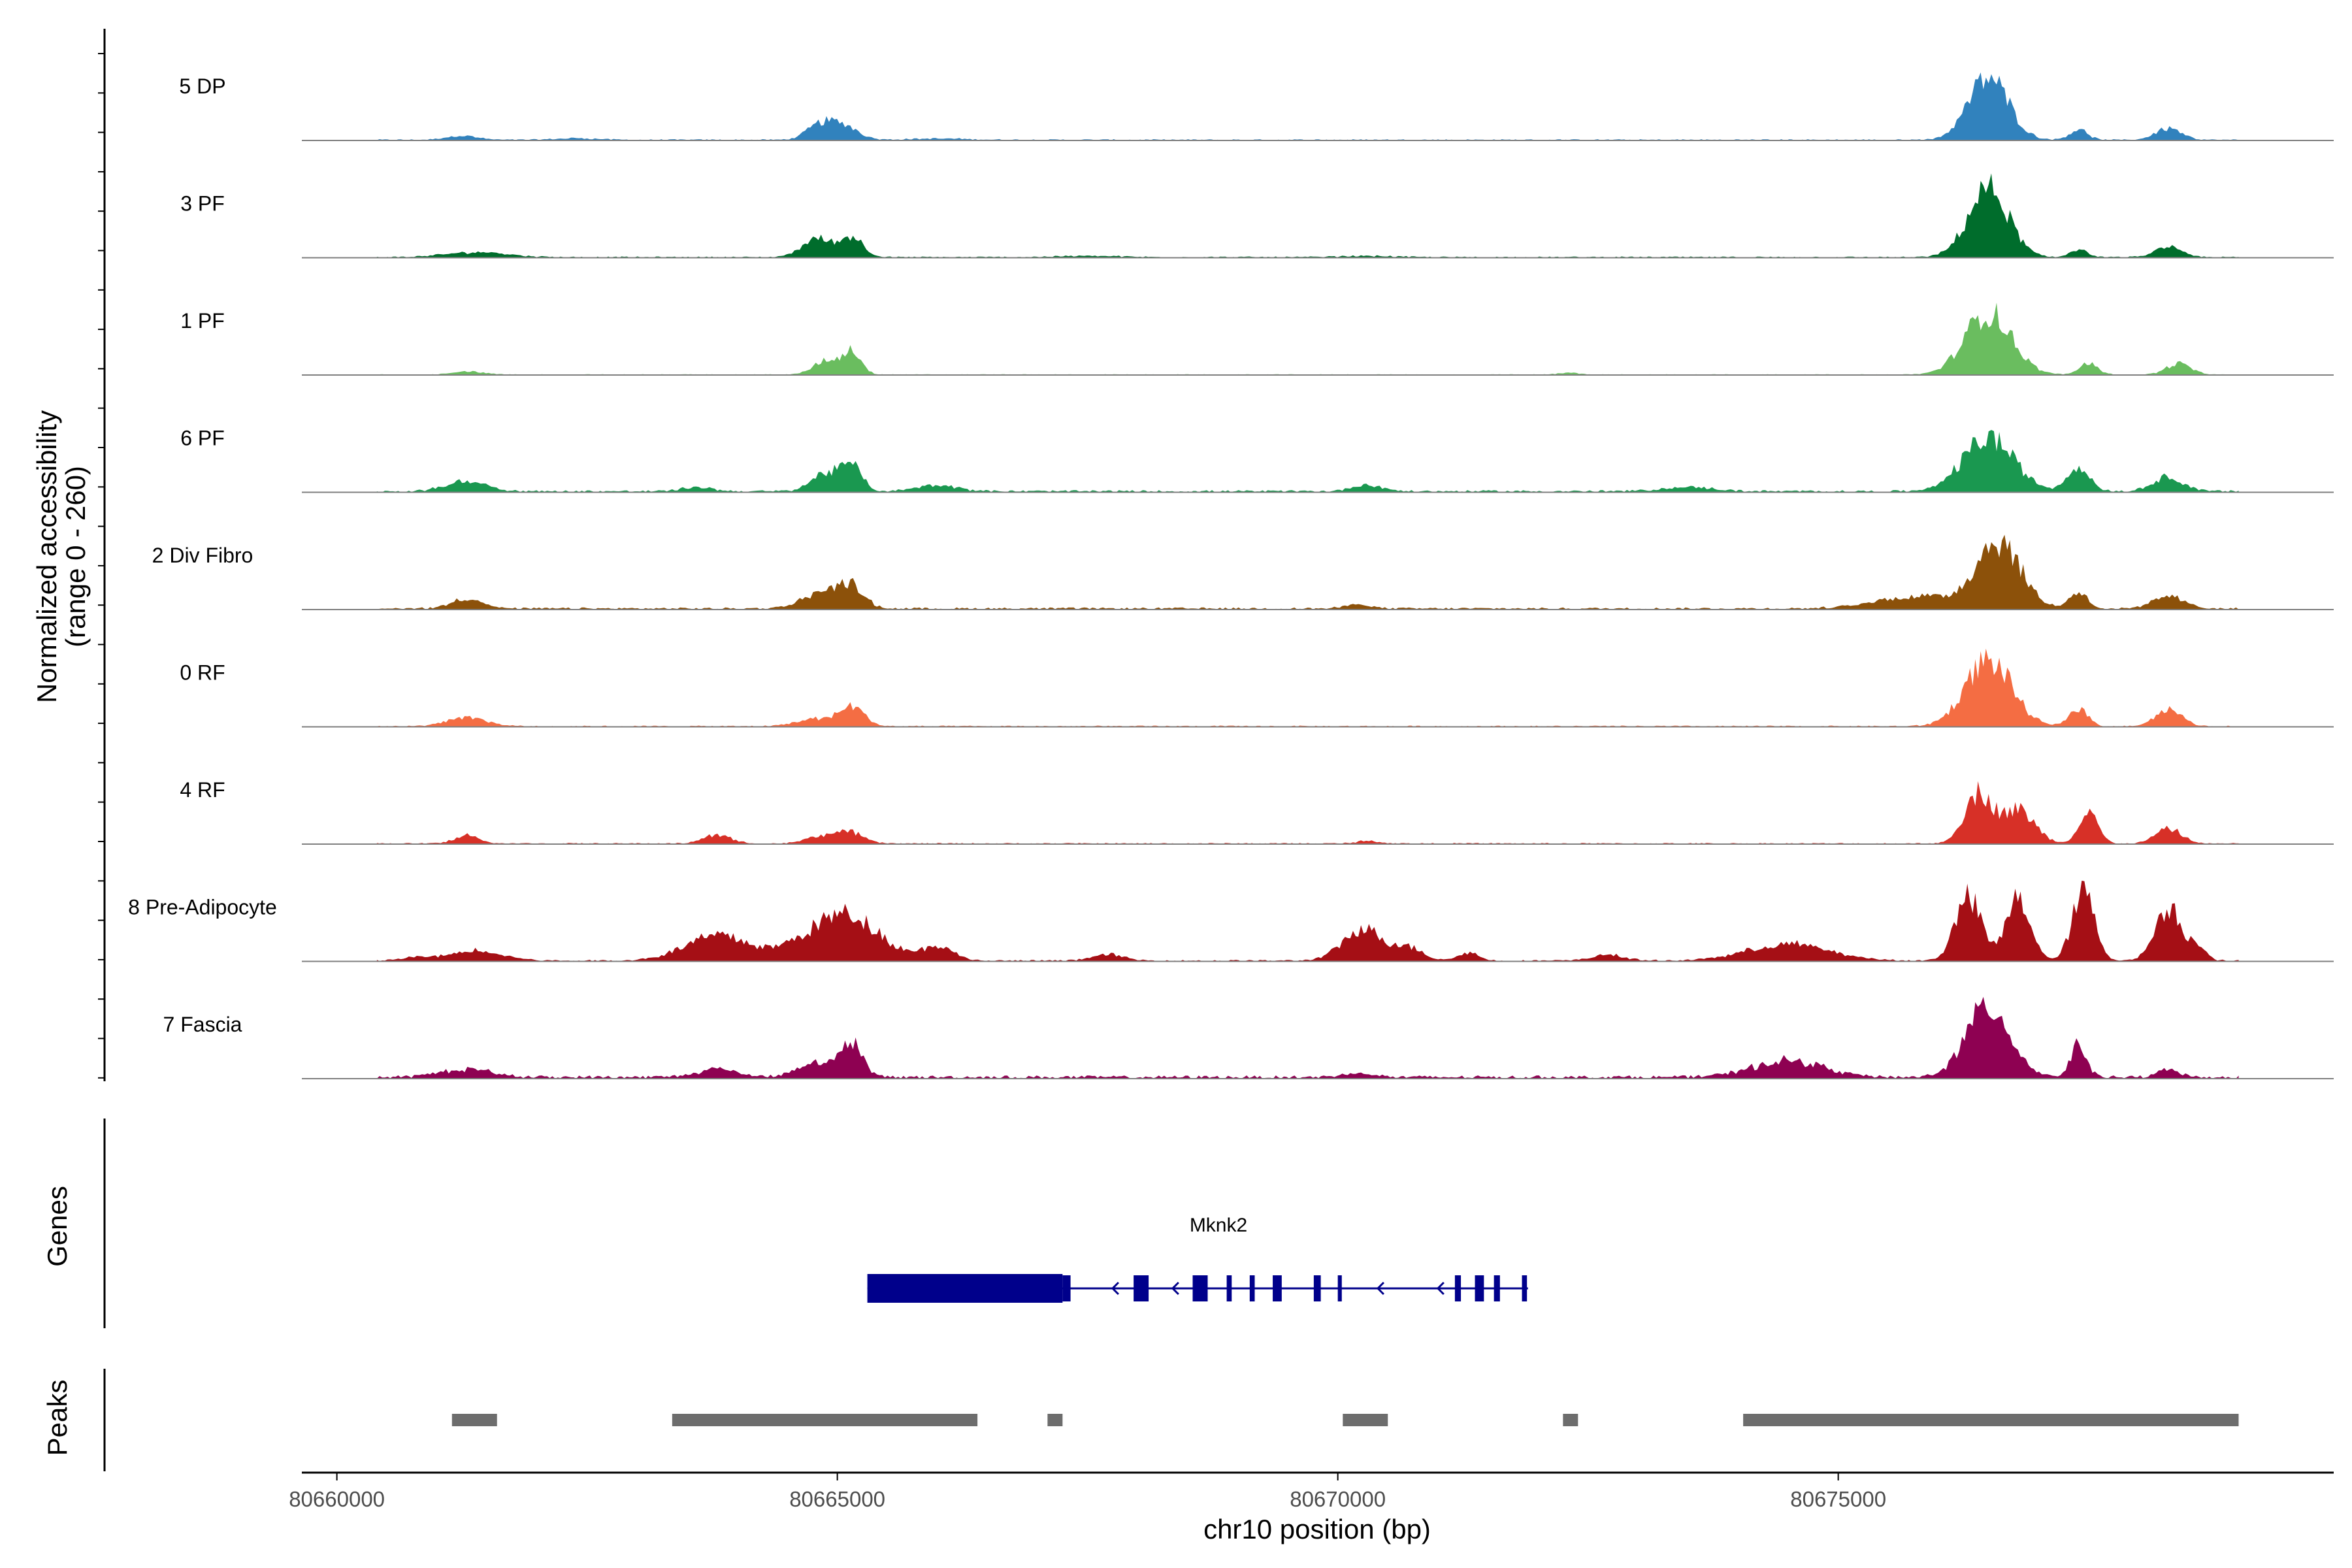 This screenshot has width=2352, height=1568. Describe the element at coordinates (202, 438) in the screenshot. I see `track-label: 6 PF` at that location.